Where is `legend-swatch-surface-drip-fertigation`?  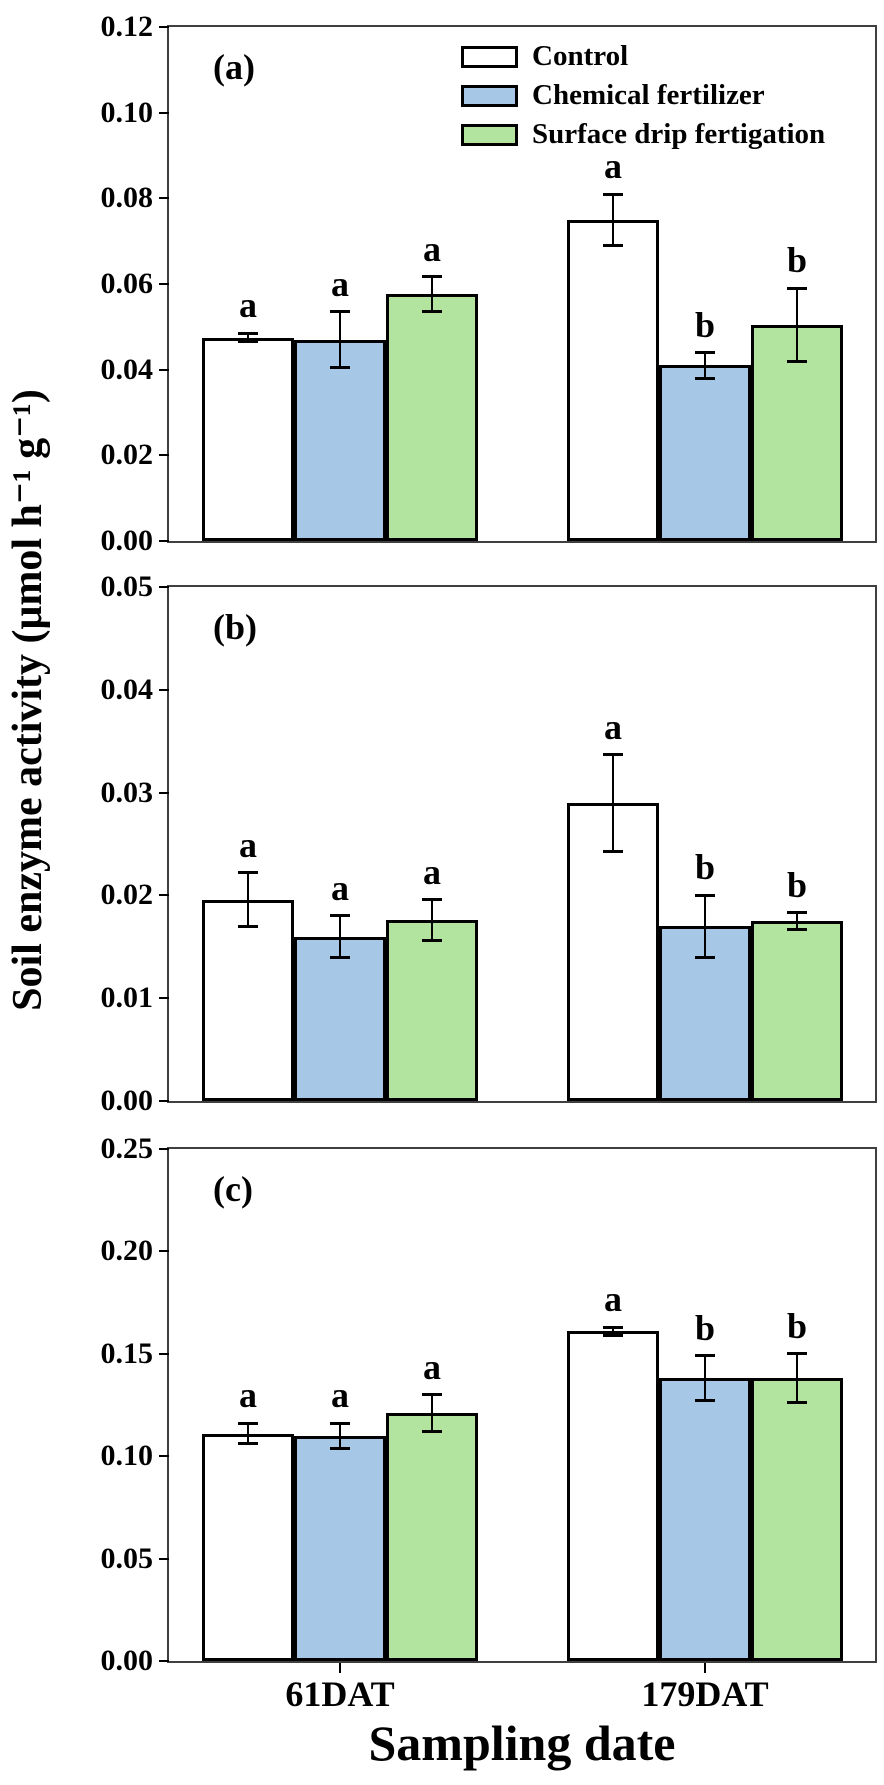 legend-swatch-surface-drip-fertigation is located at coordinates (489, 134).